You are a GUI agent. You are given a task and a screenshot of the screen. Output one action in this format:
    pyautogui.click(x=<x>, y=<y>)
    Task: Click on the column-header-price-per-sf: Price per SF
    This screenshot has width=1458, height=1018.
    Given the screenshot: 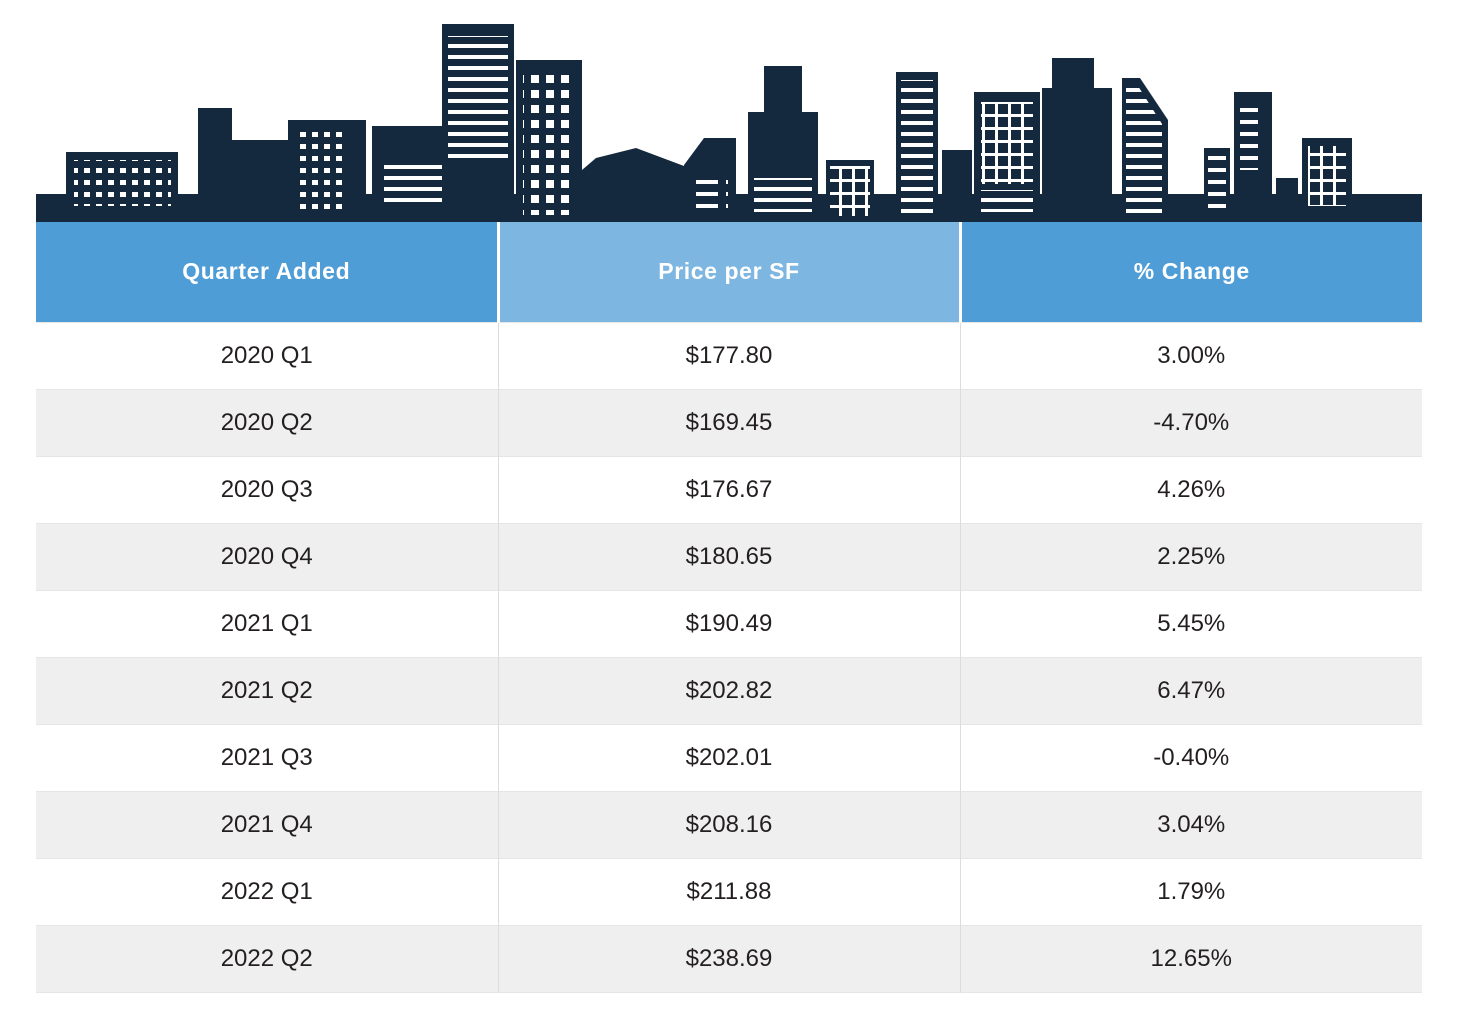 What is the action you would take?
    pyautogui.click(x=729, y=272)
    